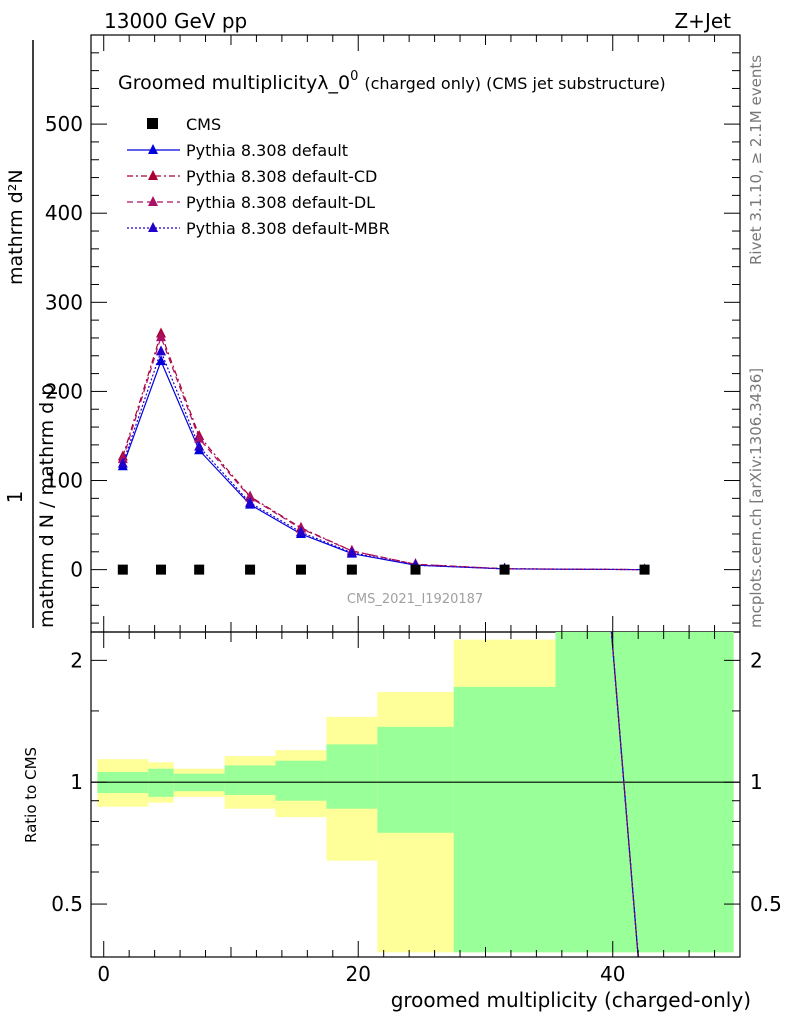 Image resolution: width=786 pixels, height=1024 pixels. Describe the element at coordinates (175, 21) in the screenshot. I see `energy-label: 13000 GeV pp` at that location.